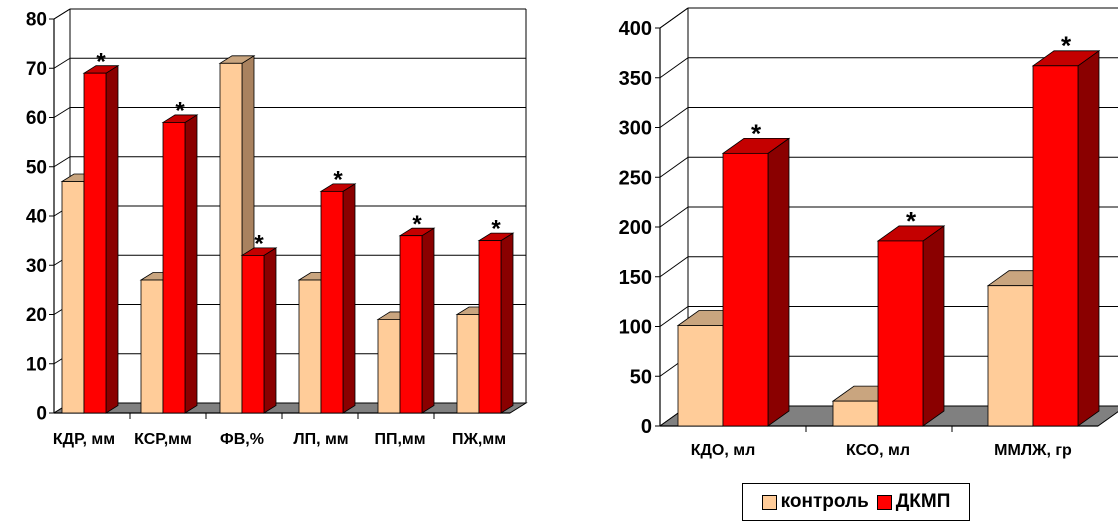 The image size is (1118, 528). I want to click on y-tick-label: 60, so click(36, 118).